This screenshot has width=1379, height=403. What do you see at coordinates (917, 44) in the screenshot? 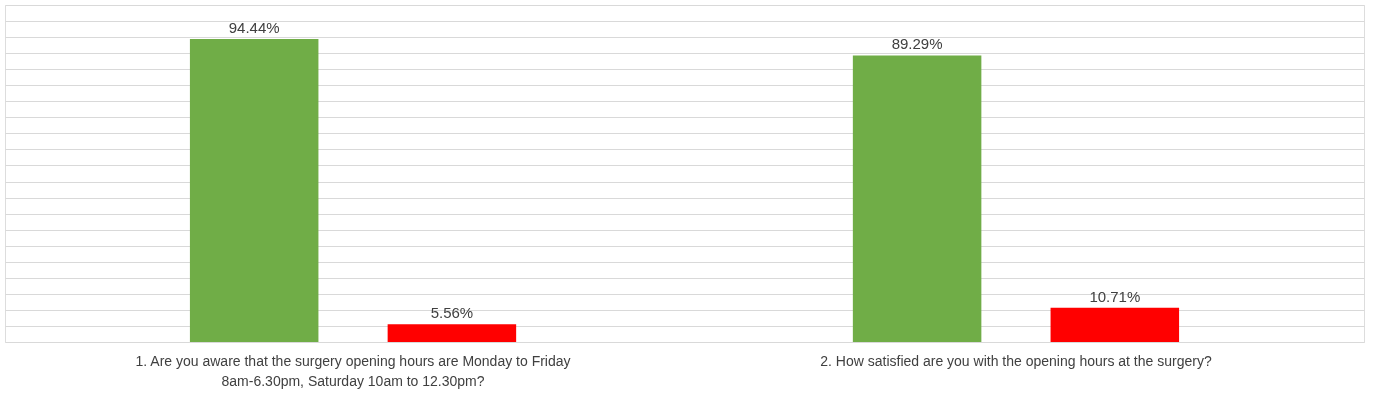
I see `data-label: 89.29%` at bounding box center [917, 44].